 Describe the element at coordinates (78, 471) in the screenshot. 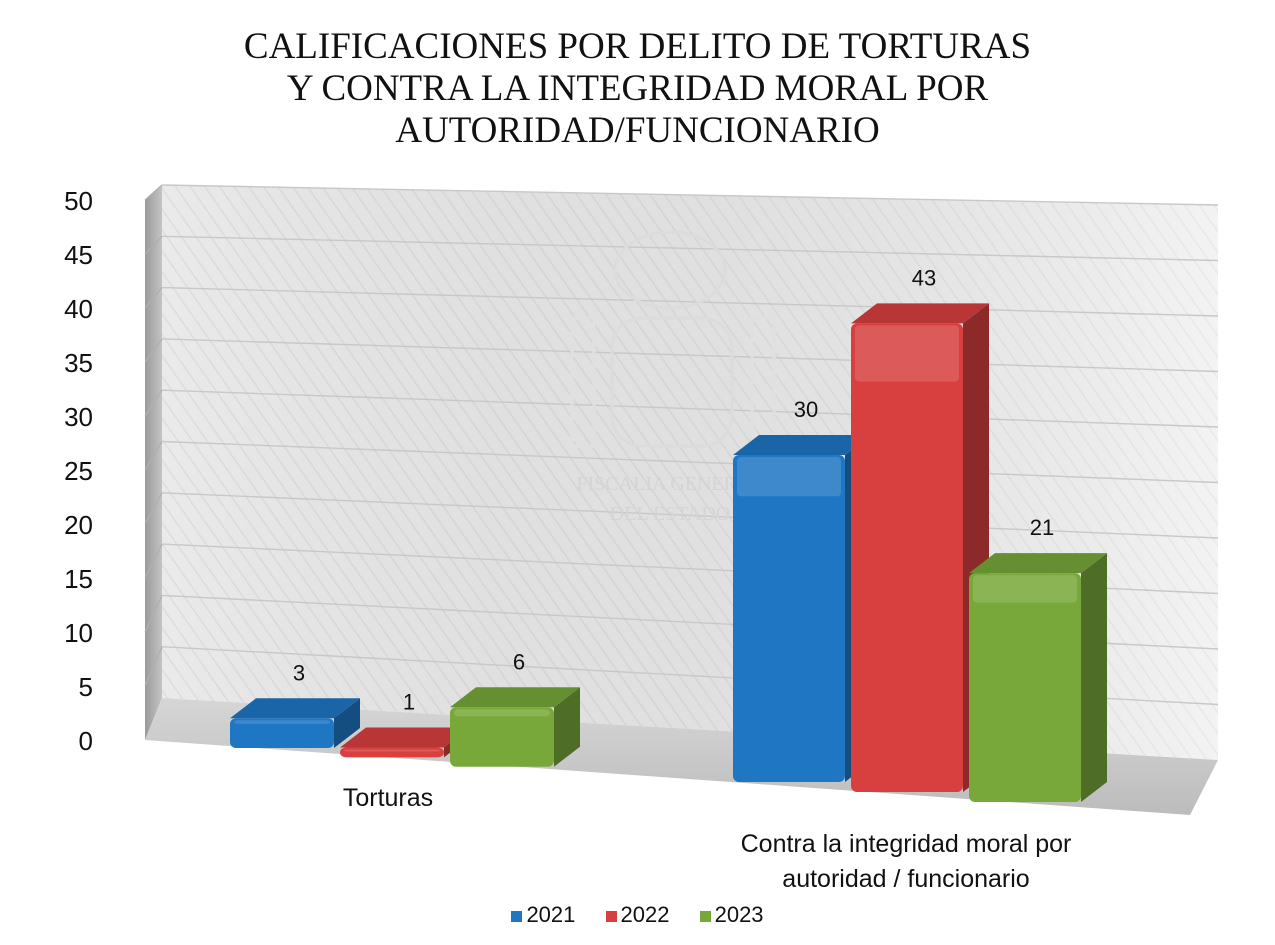

I see `y-tick-label: 25` at that location.